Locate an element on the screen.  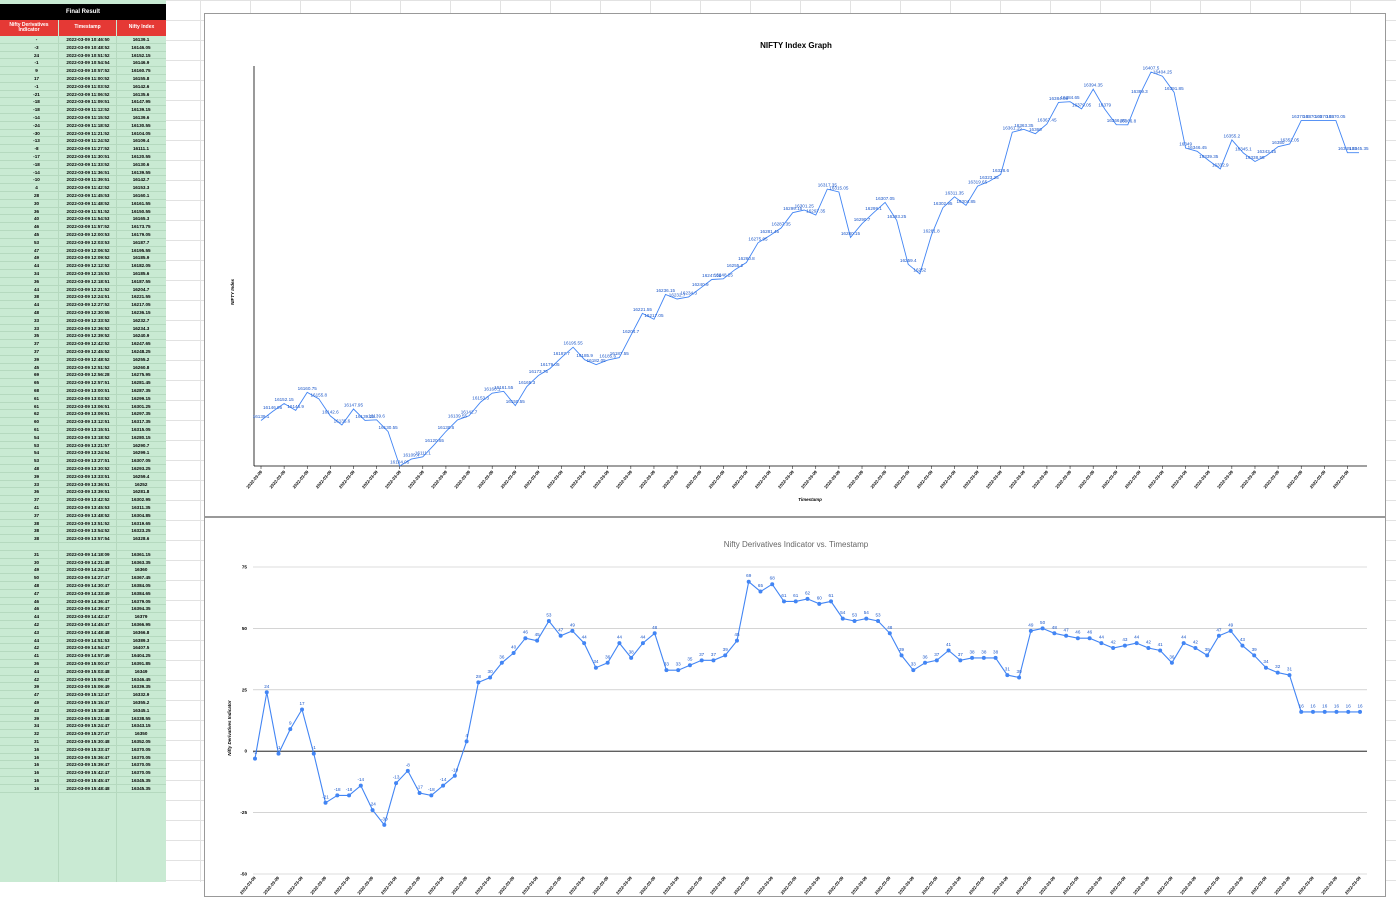
table-row: -3 2022-03-09 10:48:52 16146.05 is located at coordinates (83, 48).